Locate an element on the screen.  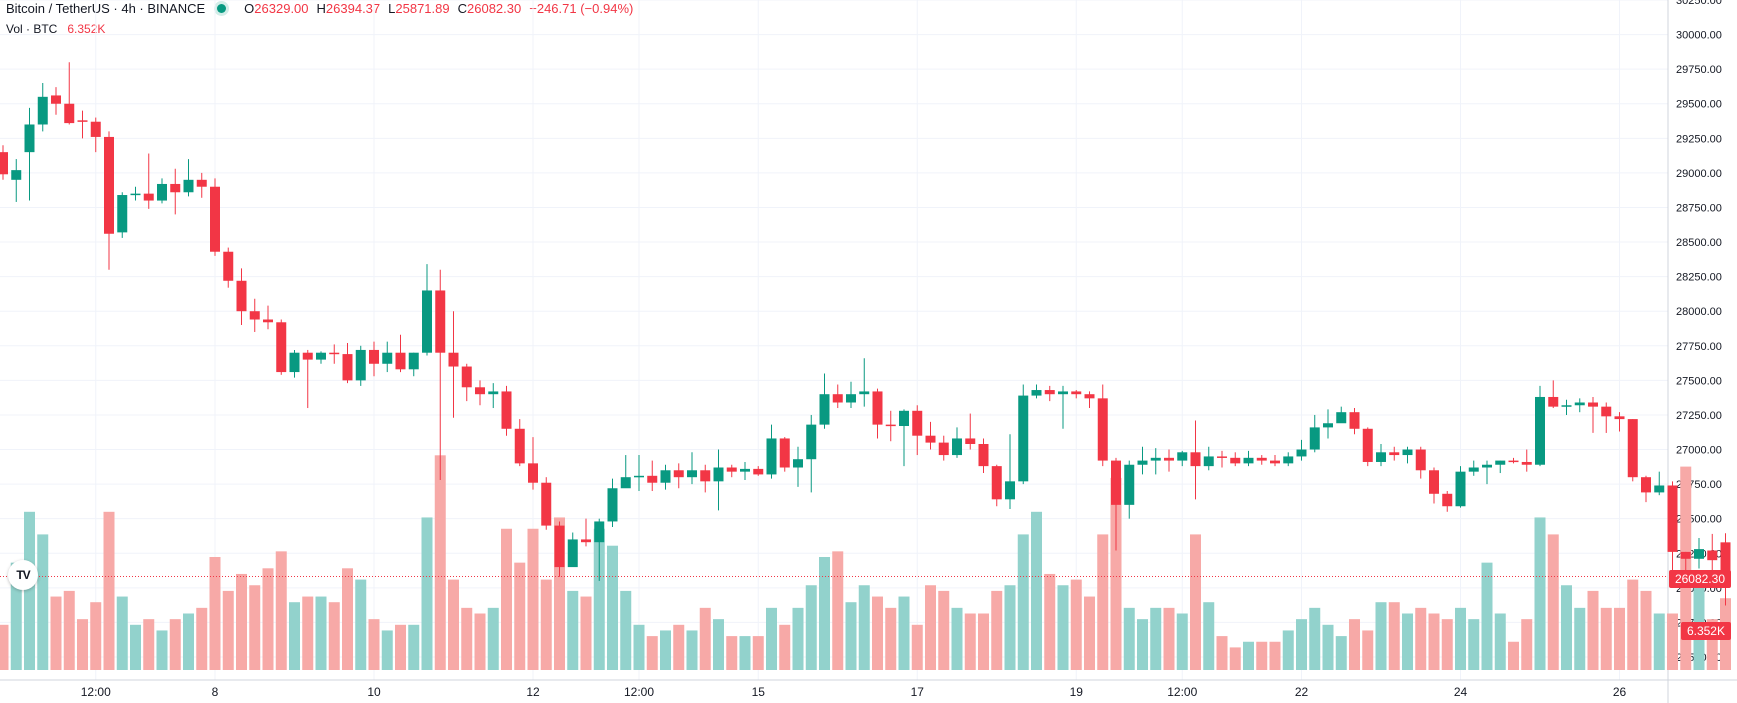
volume-legend-label: Vol · BTC is located at coordinates (32, 29).